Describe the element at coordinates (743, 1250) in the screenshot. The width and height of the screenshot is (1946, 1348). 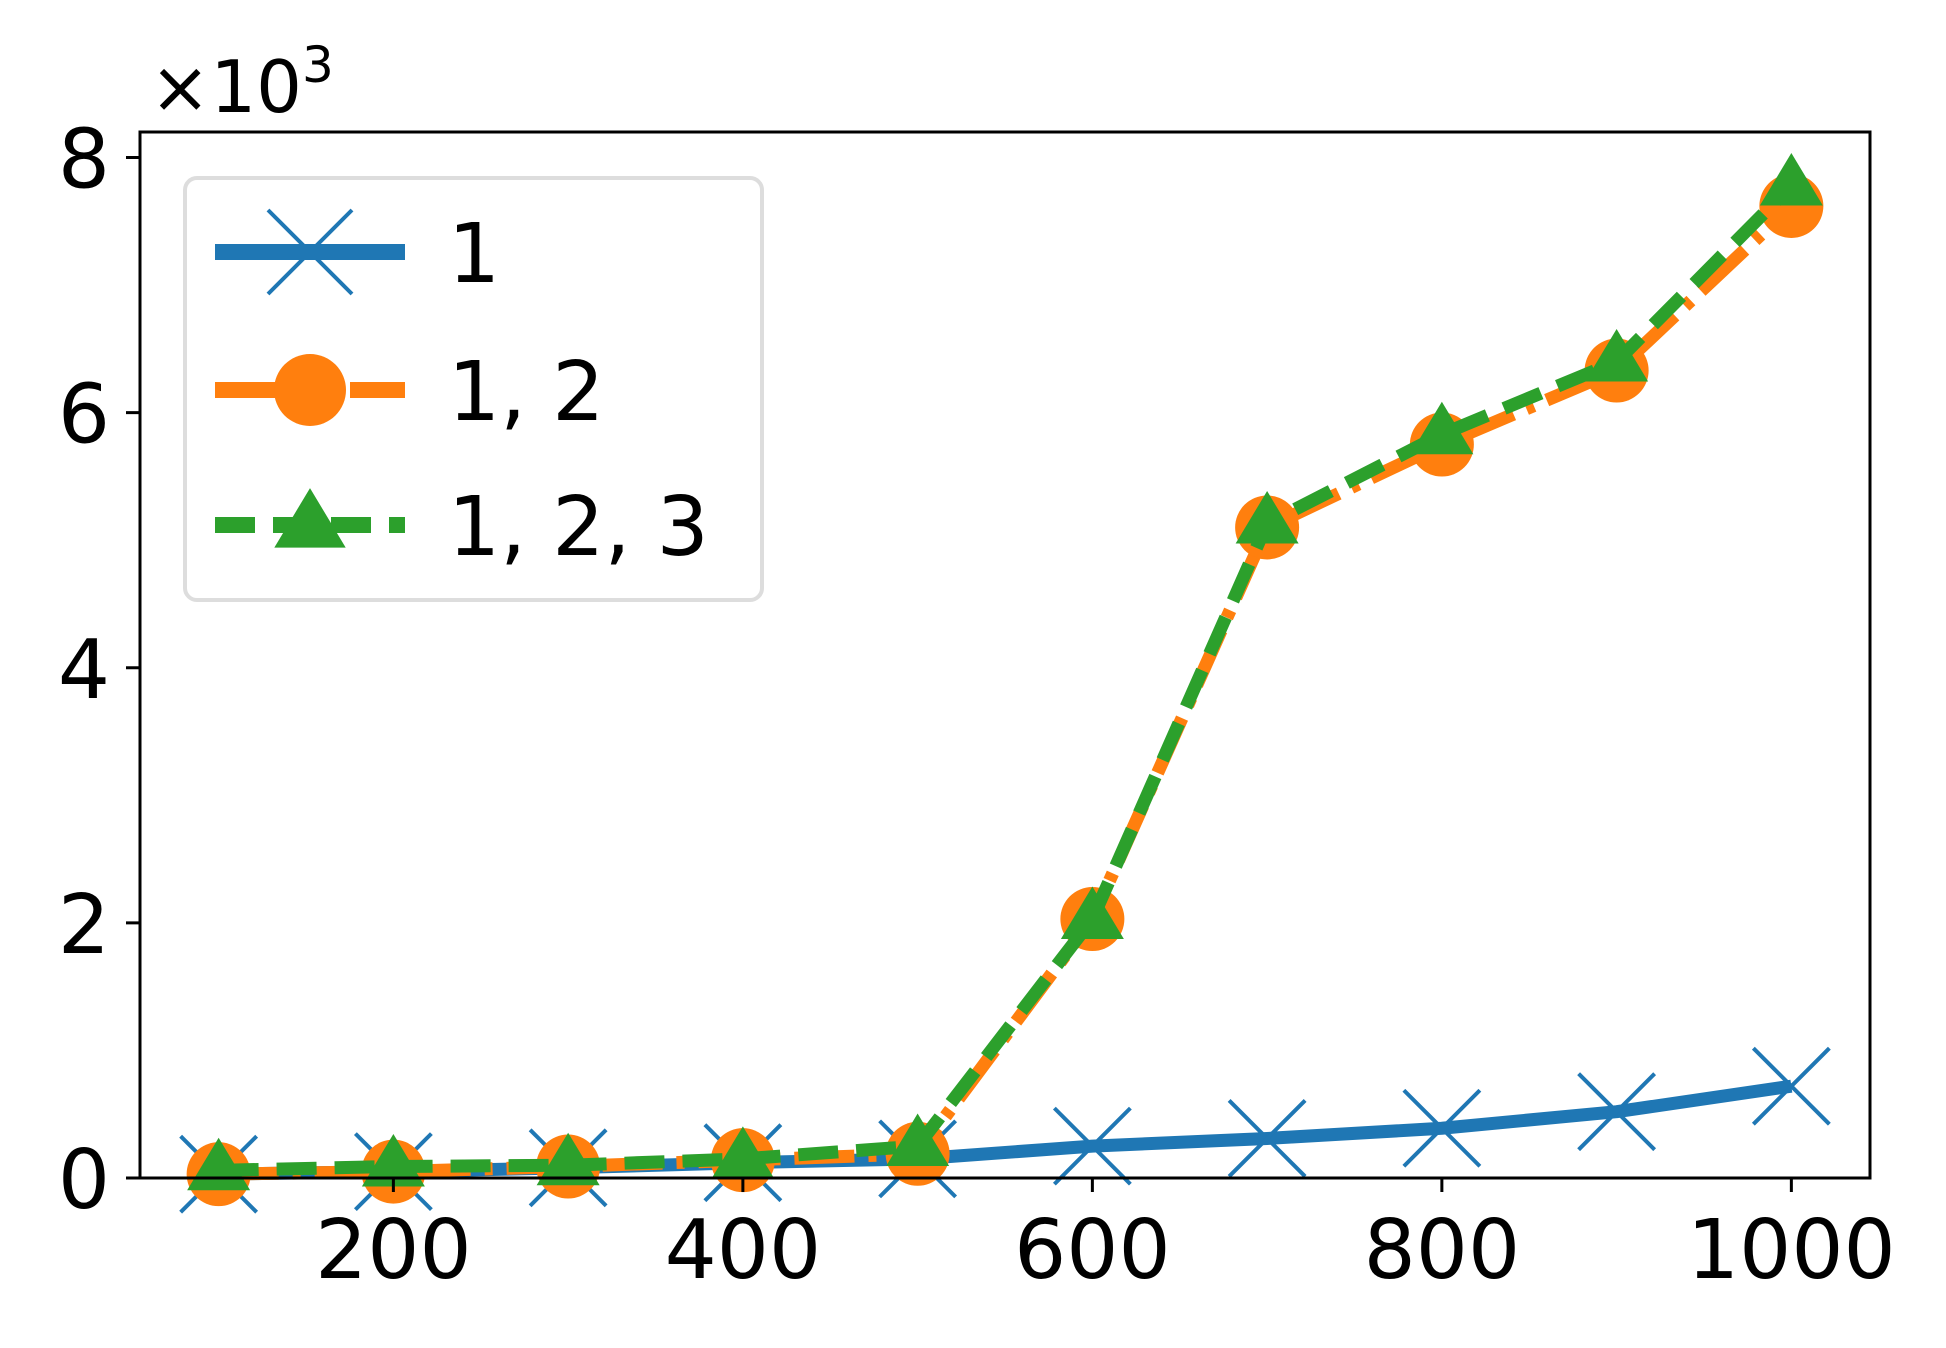
I see `x-tick-label: 400` at that location.